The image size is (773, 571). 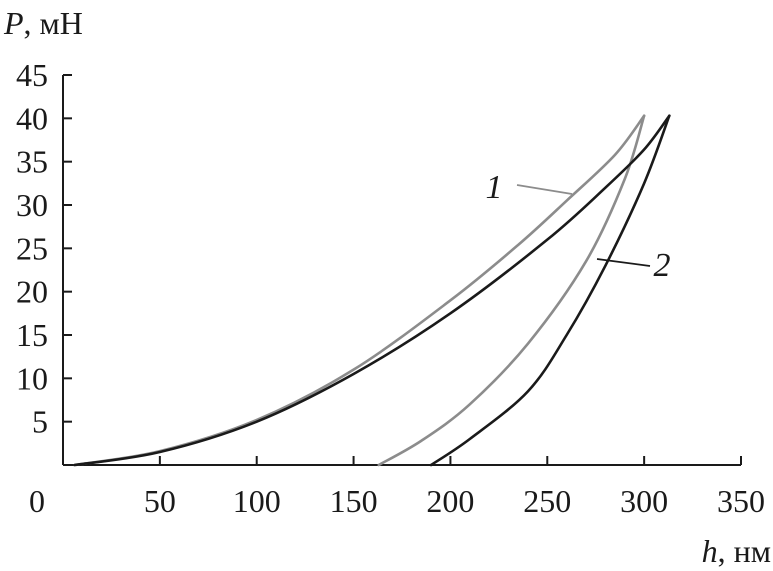 I want to click on x-ticks: 0 50 100 150 200 250 300 350, so click(x=397, y=487).